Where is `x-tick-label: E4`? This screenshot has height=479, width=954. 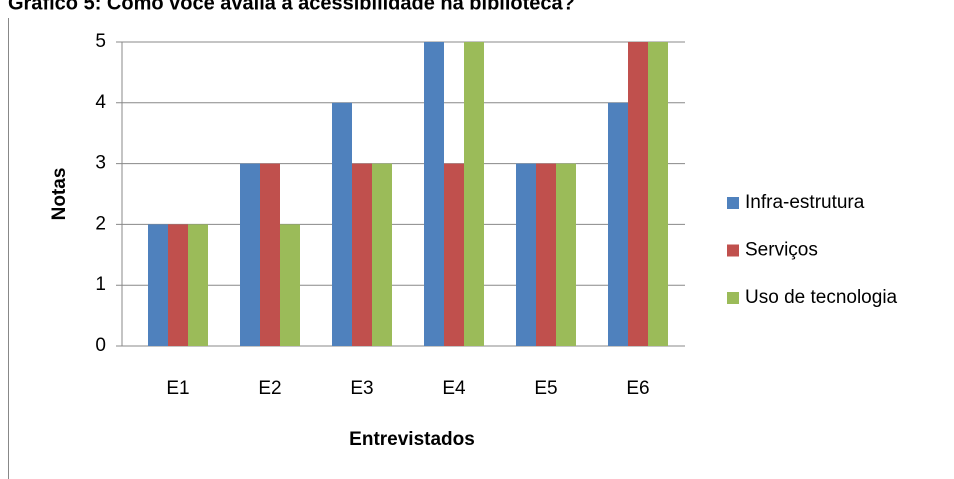
x-tick-label: E4 is located at coordinates (454, 388).